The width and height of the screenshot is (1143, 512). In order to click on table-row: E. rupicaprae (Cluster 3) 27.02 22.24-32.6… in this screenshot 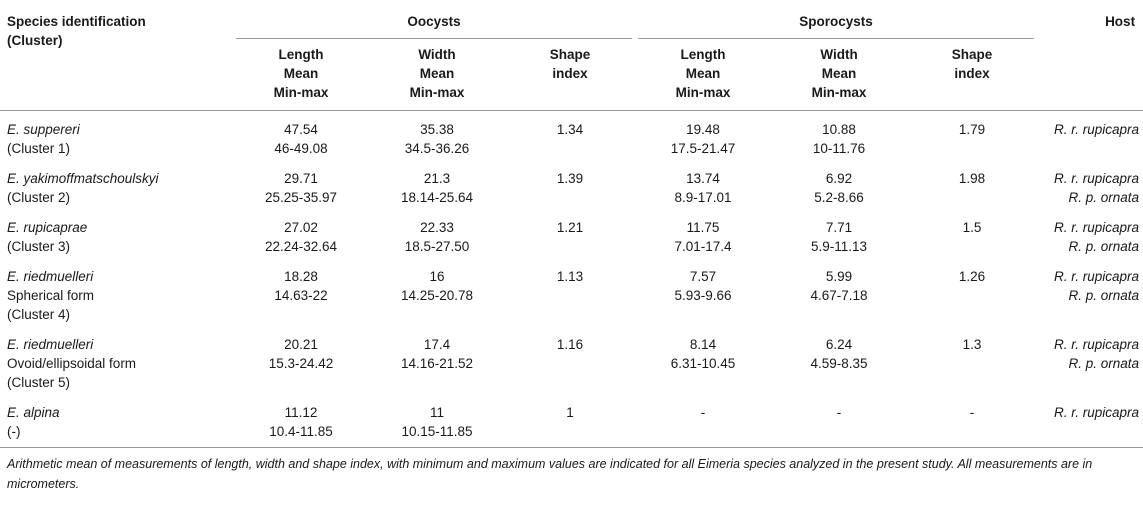, I will do `click(571, 233)`.